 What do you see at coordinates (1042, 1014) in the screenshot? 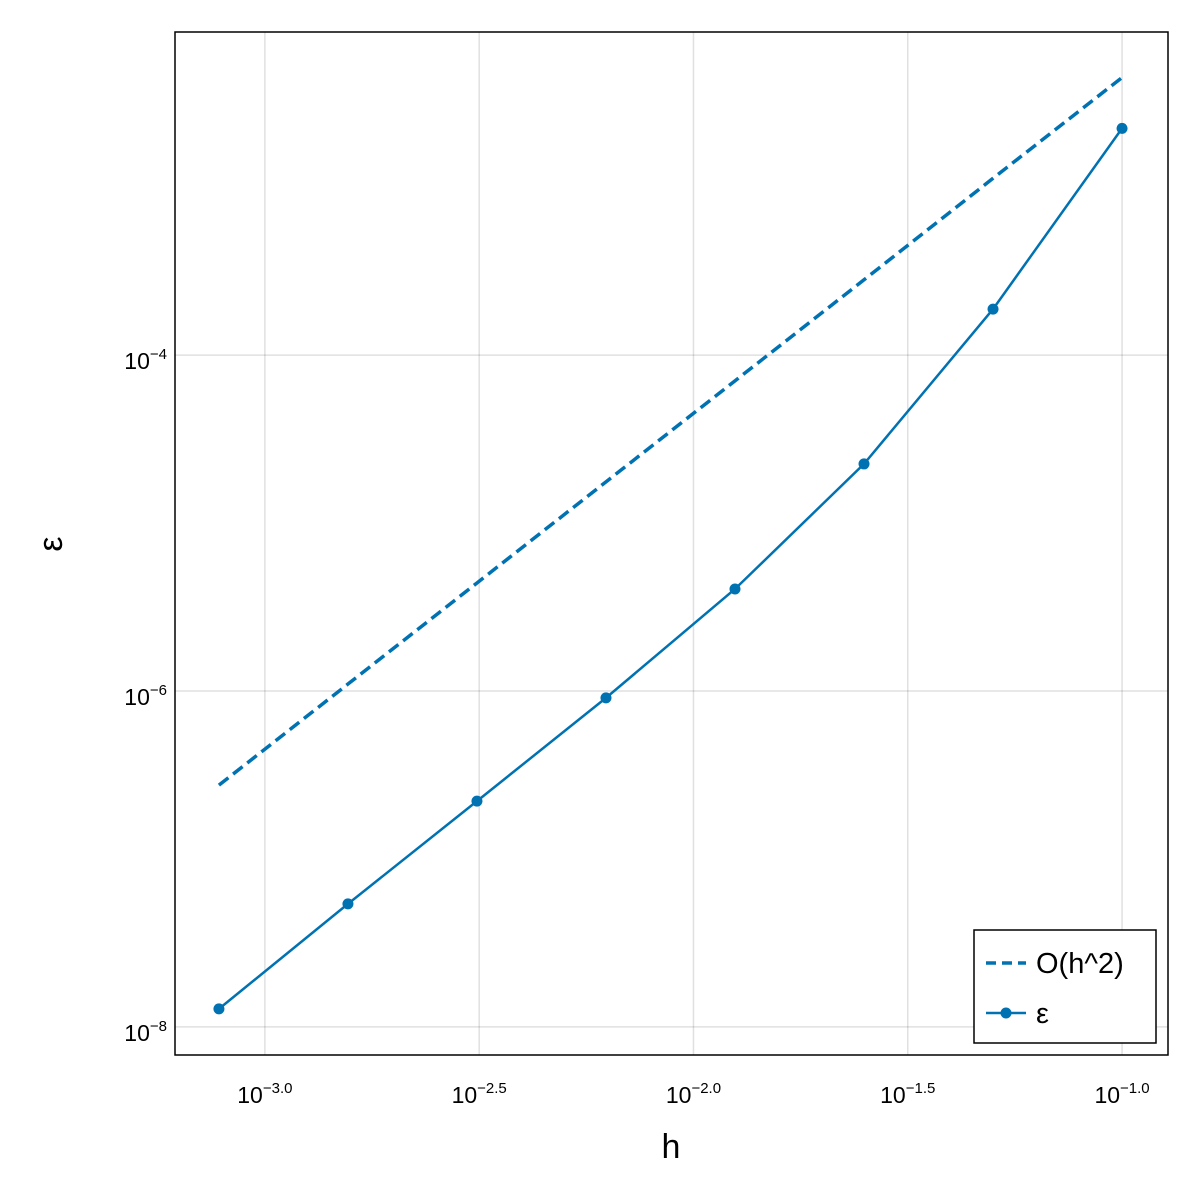
I see `legend-label: ε` at bounding box center [1042, 1014].